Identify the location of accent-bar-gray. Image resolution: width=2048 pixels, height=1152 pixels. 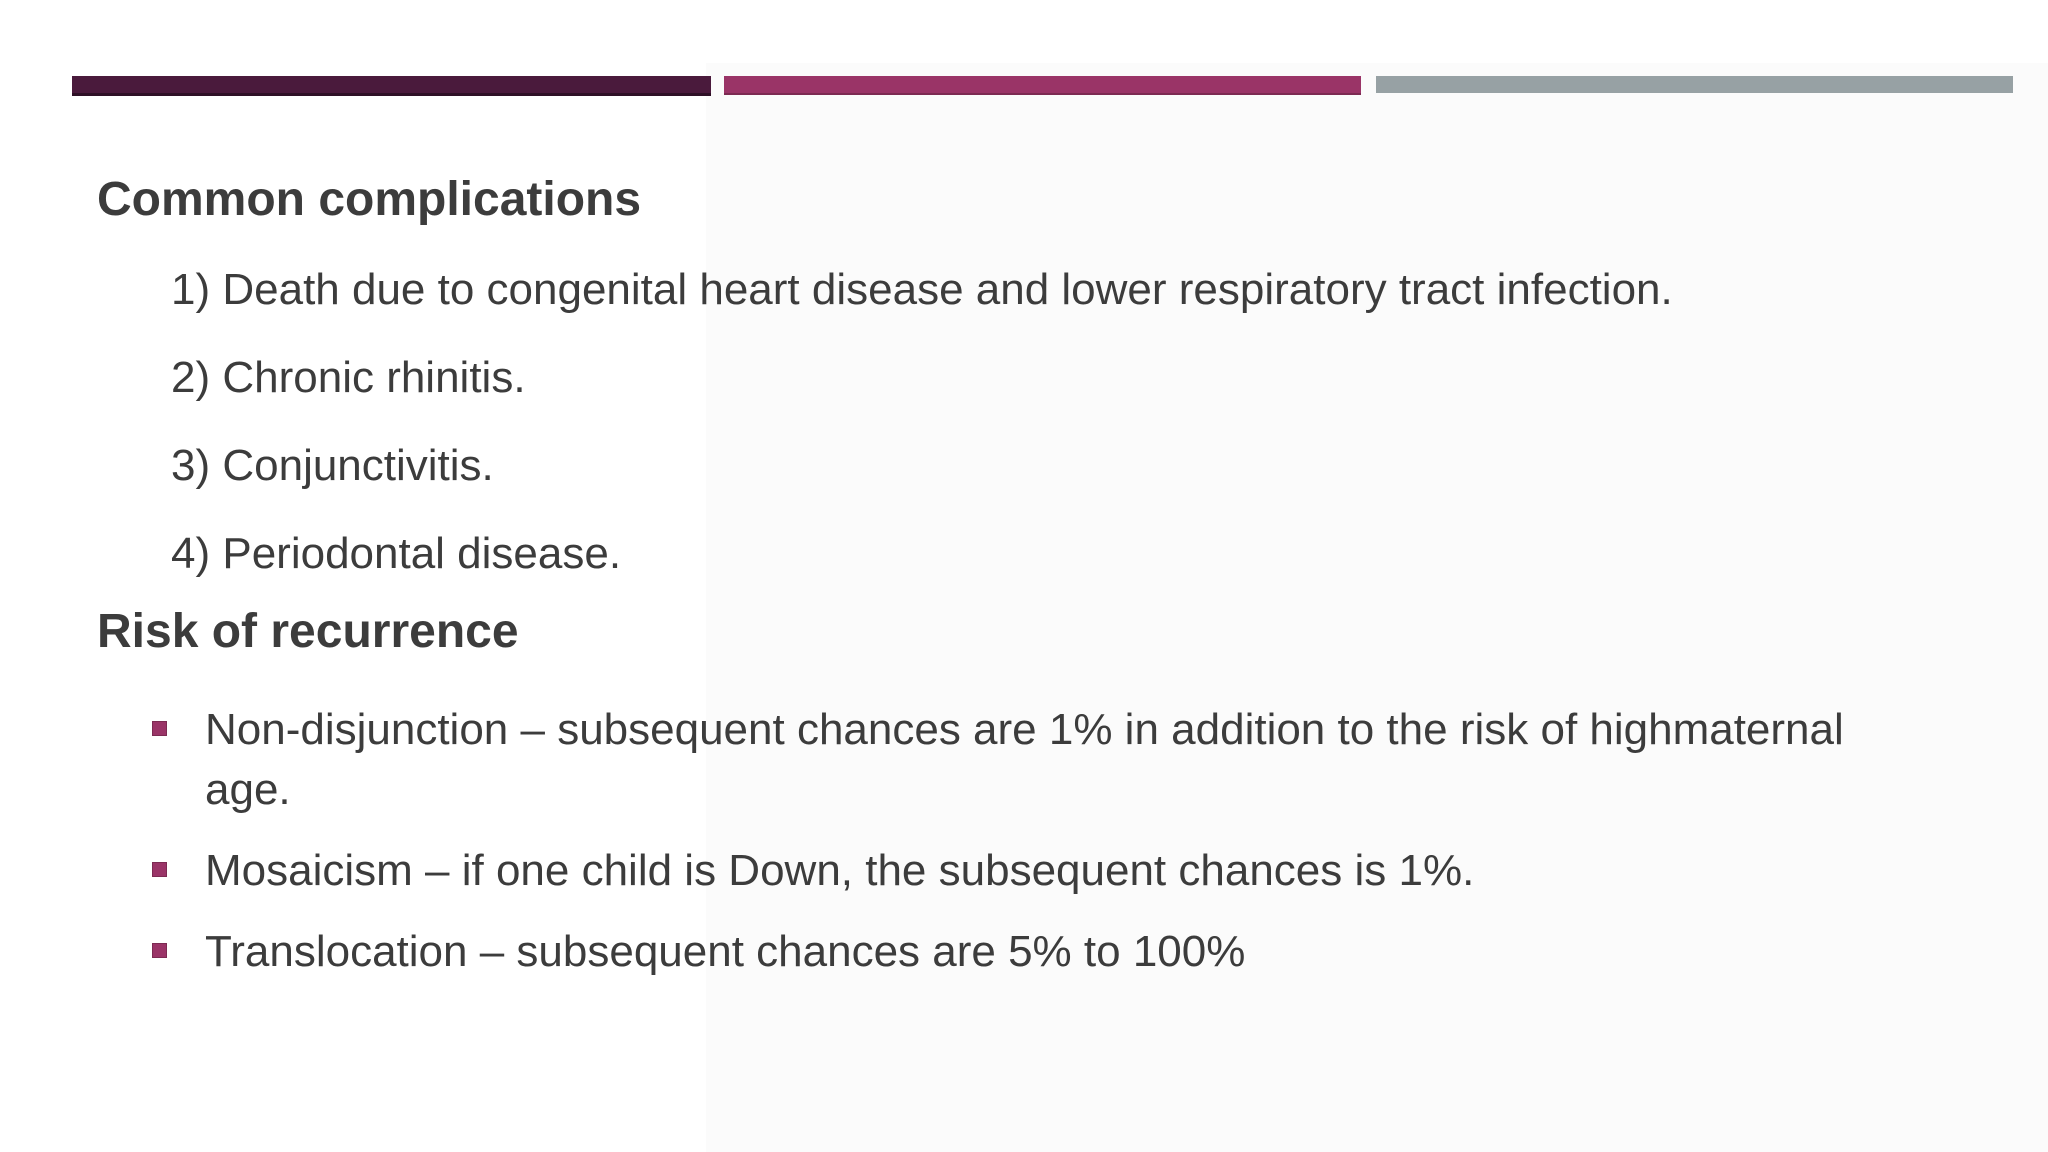
(1694, 84).